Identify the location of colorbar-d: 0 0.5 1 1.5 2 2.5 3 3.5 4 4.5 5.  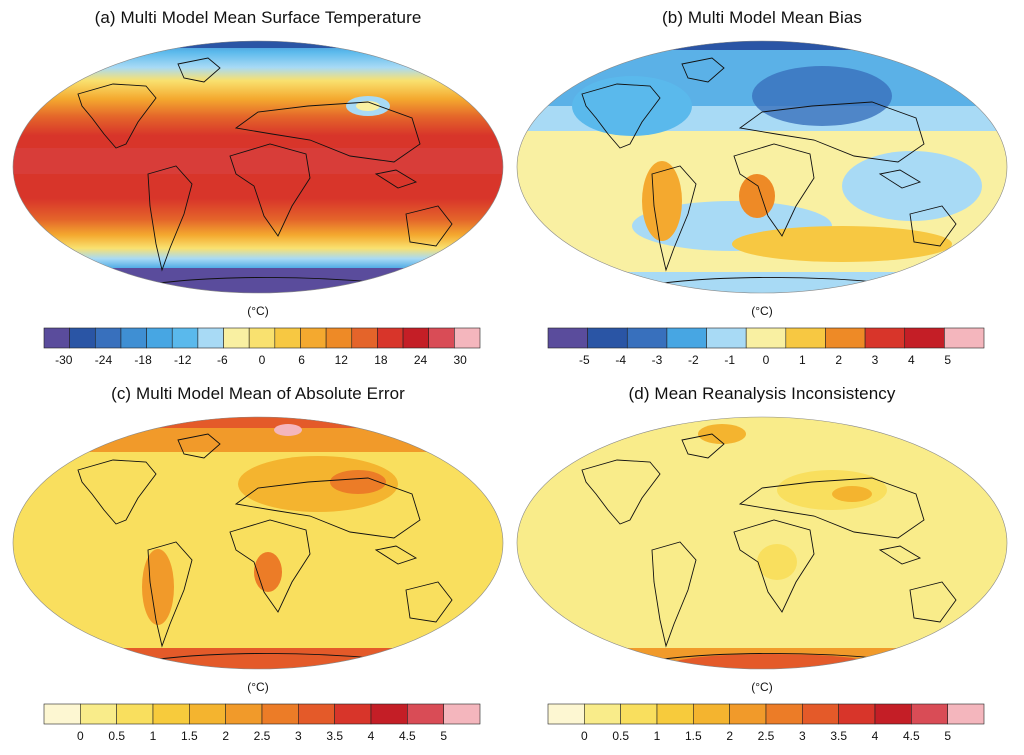
(766, 723).